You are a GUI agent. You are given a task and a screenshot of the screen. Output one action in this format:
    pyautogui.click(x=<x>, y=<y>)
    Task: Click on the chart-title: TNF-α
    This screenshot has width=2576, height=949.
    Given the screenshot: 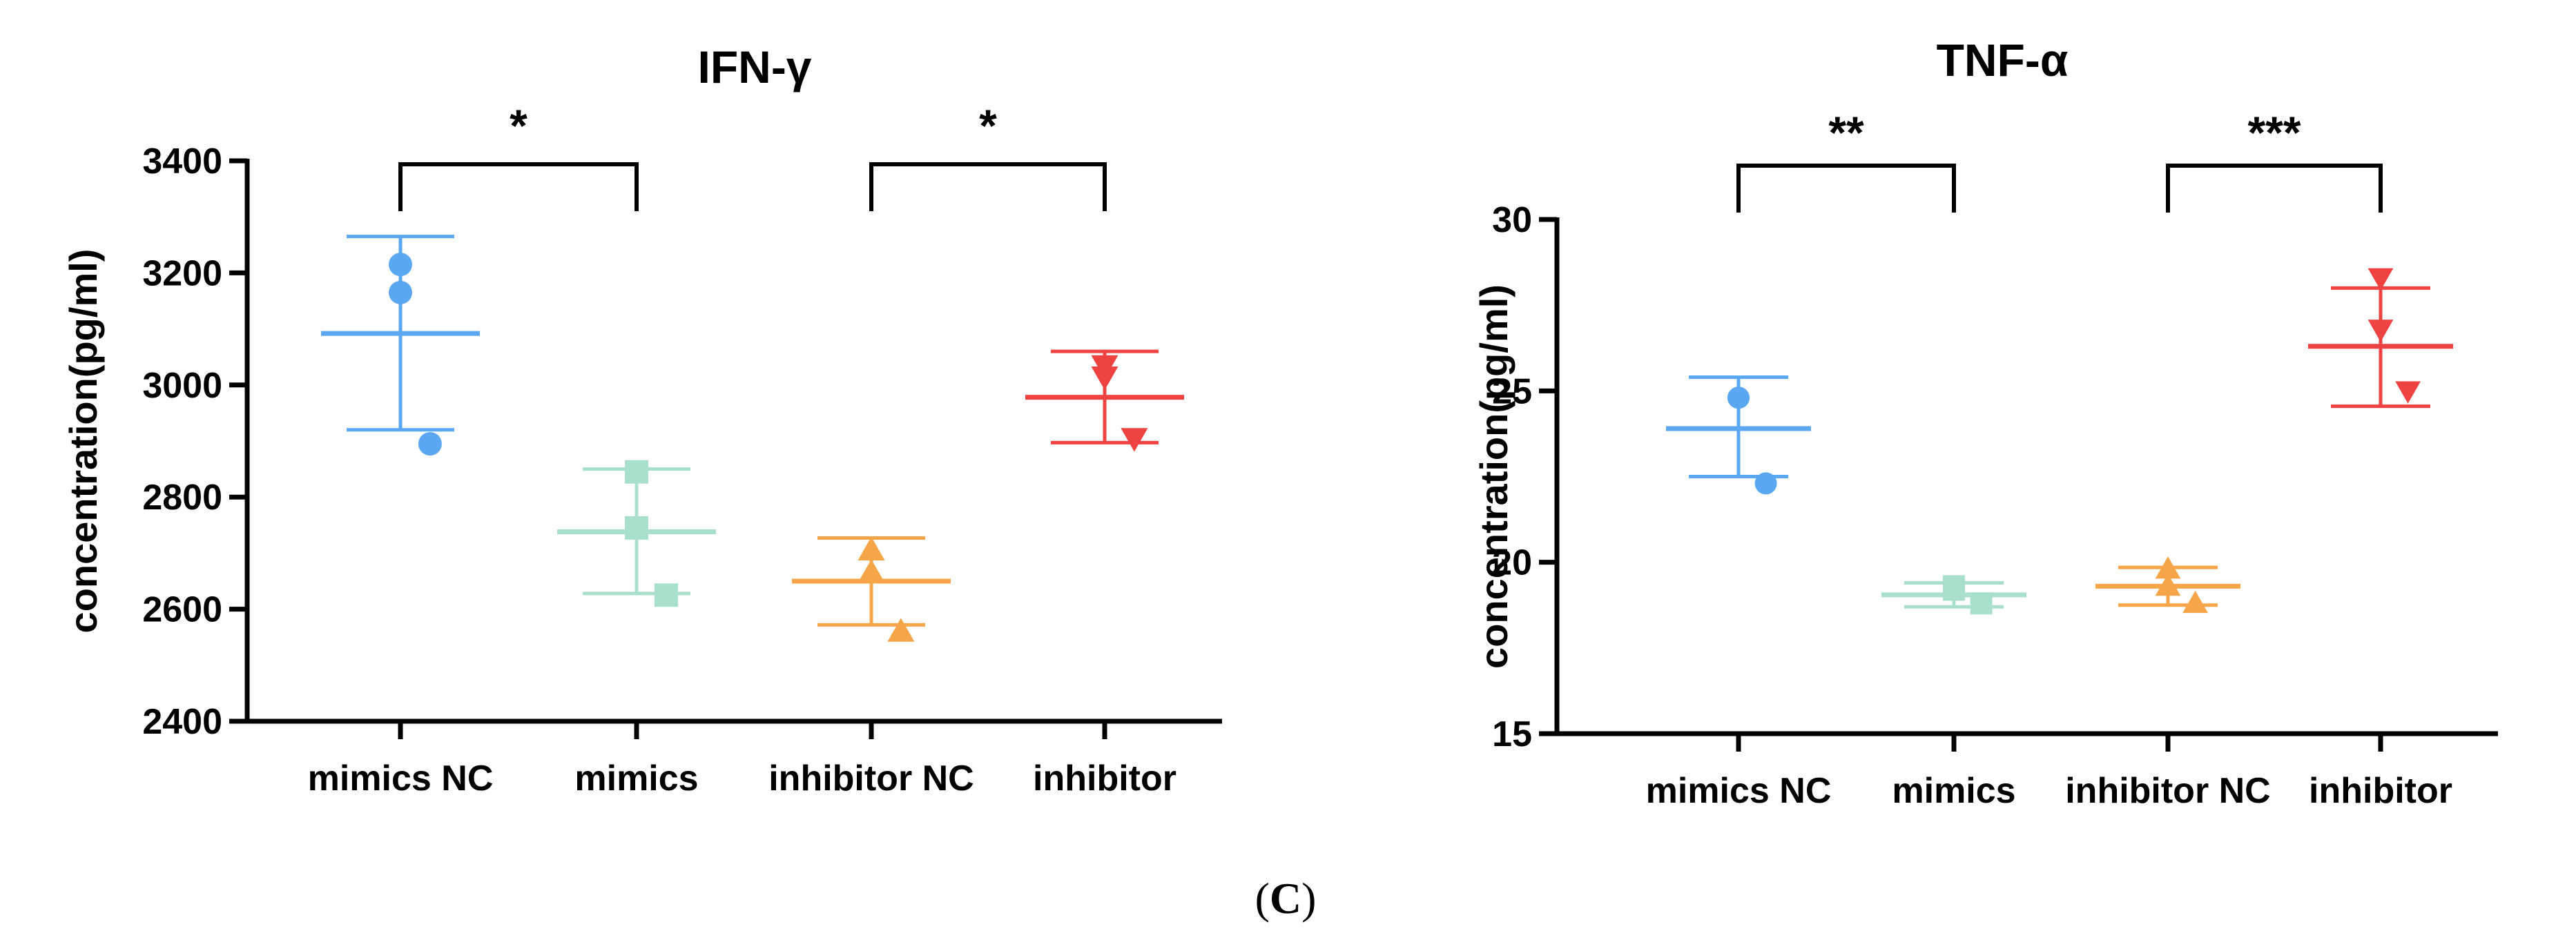 What is the action you would take?
    pyautogui.click(x=2003, y=61)
    